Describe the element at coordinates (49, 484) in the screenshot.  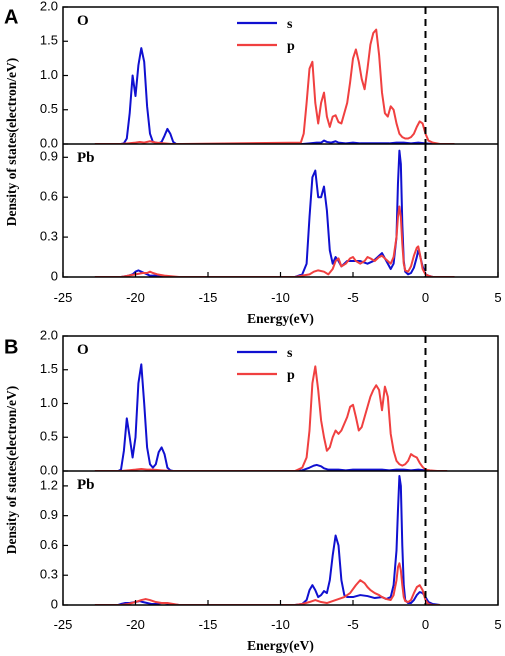
I see `y-tick-label: 1.2` at that location.